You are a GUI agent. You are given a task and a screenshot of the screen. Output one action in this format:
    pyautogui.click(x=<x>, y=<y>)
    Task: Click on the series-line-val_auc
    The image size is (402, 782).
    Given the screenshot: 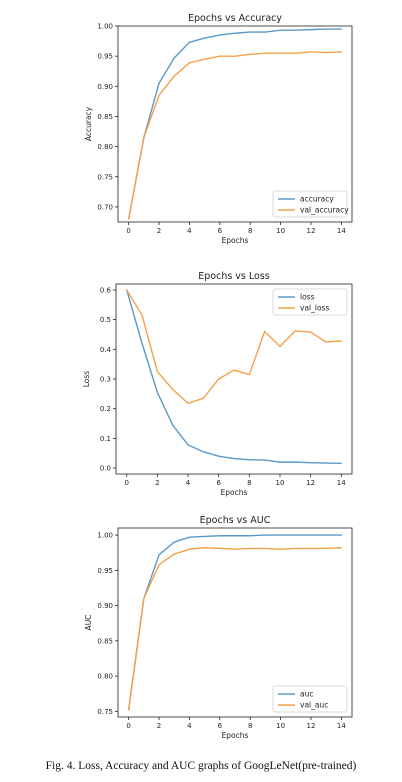 What is the action you would take?
    pyautogui.click(x=234, y=629)
    